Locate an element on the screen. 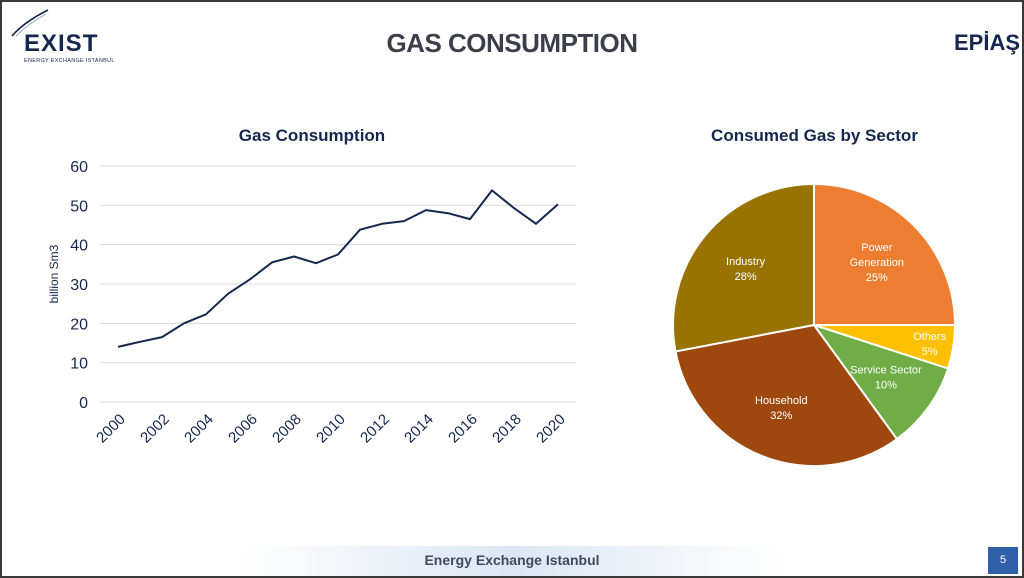  y-tick-label: 60 is located at coordinates (79, 167).